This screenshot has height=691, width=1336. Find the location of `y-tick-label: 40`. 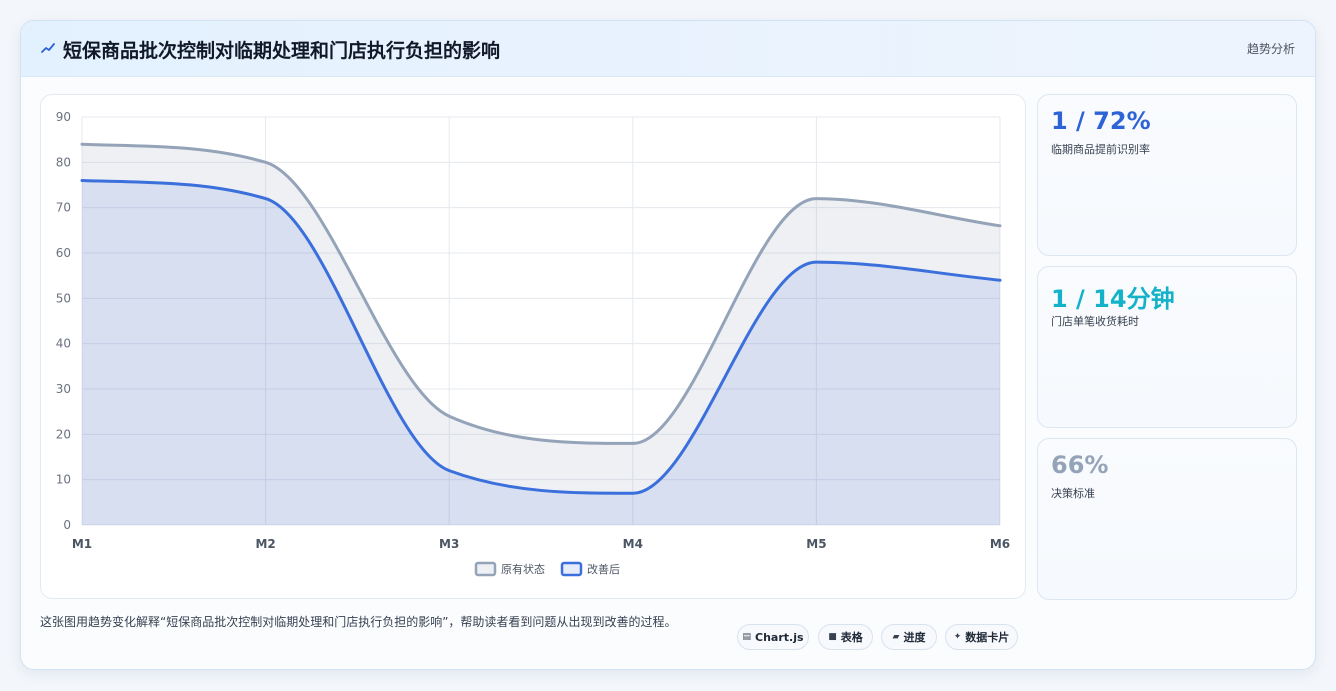

y-tick-label: 40 is located at coordinates (63, 344).